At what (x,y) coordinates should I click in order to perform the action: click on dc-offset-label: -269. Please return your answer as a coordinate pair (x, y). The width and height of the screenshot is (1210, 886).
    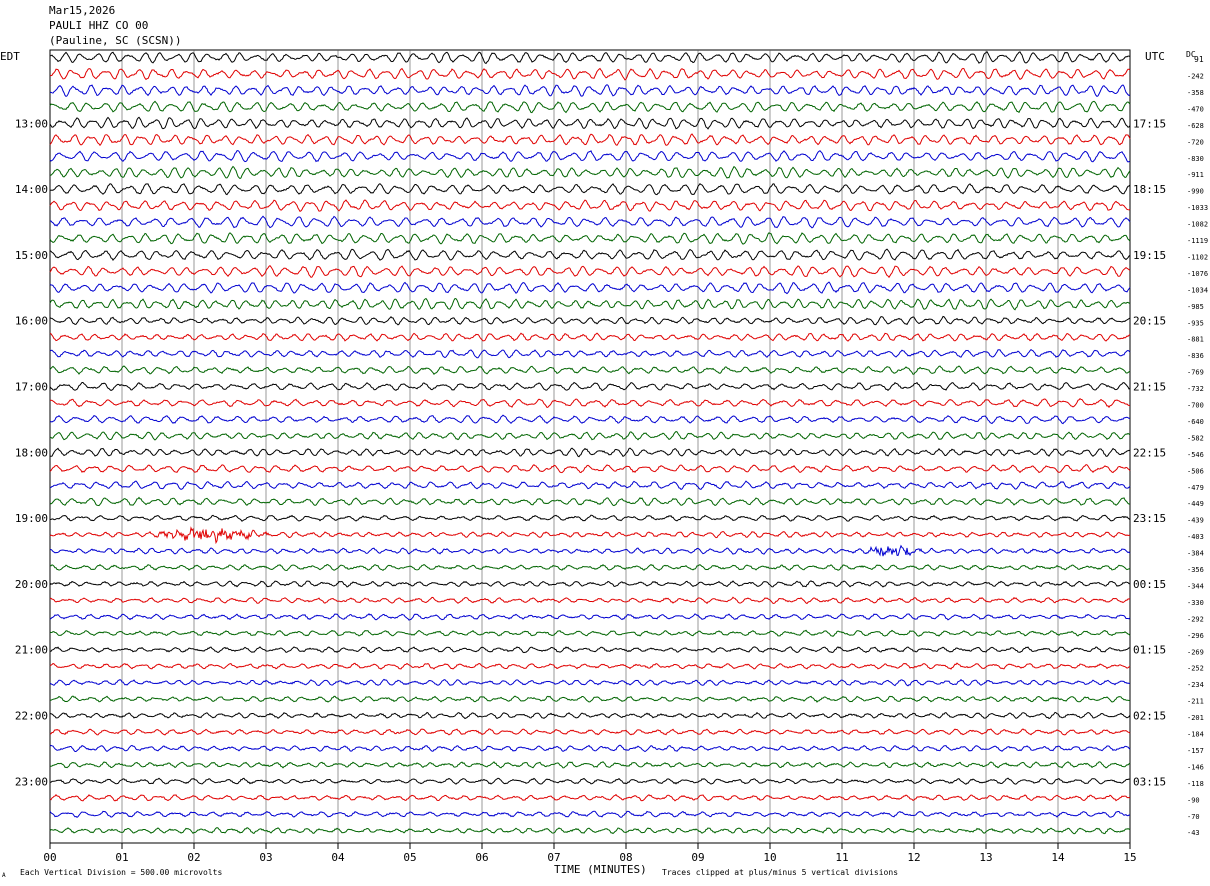
    Looking at the image, I should click on (1195, 652).